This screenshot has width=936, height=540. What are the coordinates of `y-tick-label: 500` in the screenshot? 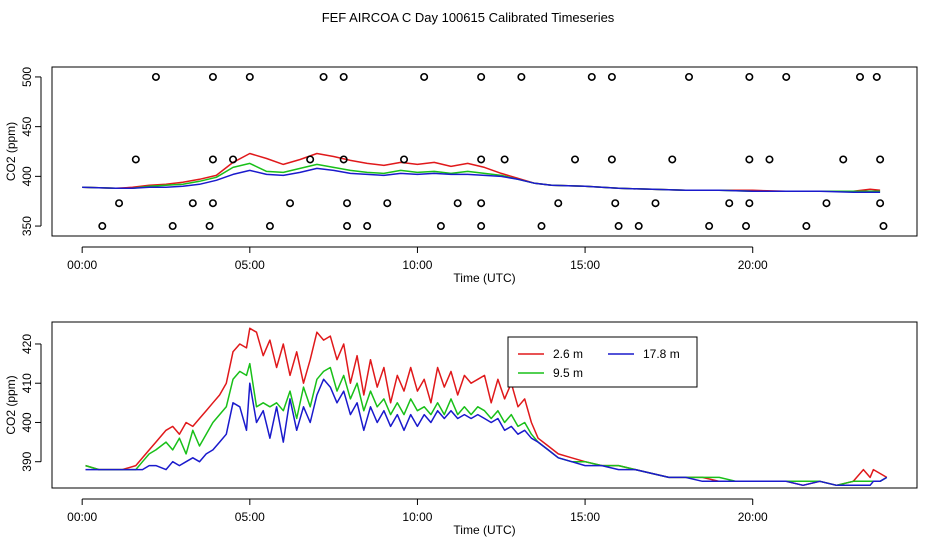 It's located at (27, 77).